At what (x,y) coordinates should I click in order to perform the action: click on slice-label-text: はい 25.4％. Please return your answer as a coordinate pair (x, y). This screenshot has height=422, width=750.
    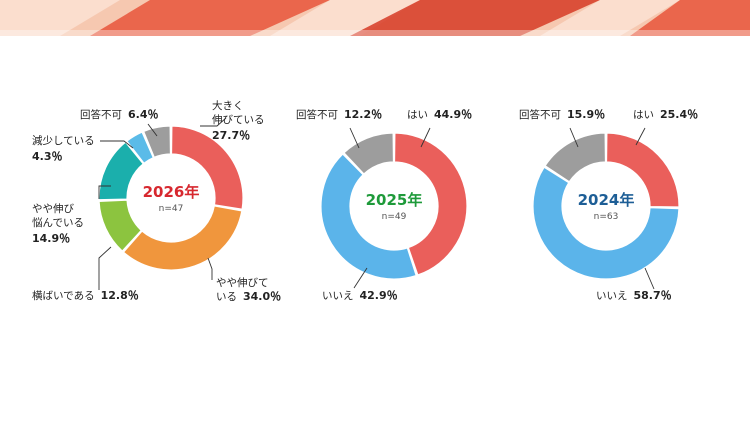
    Looking at the image, I should click on (665, 114).